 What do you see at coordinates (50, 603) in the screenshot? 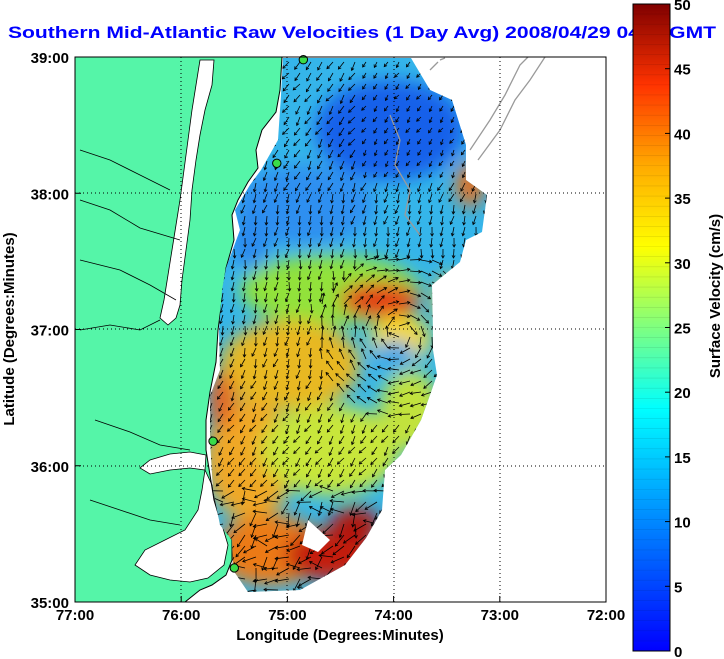
I see `y-tick-label: 35:00` at bounding box center [50, 603].